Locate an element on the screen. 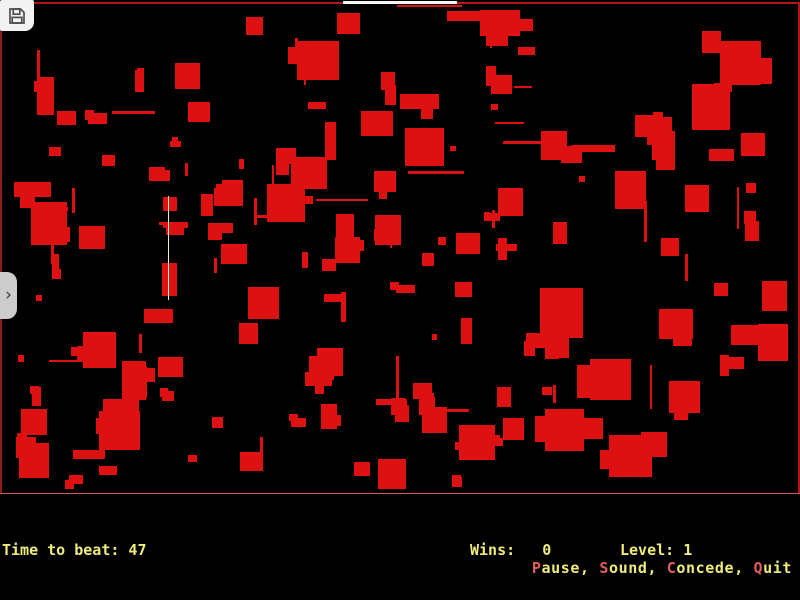 The height and width of the screenshot is (600, 800). chevron-right-icon: › is located at coordinates (8, 295).